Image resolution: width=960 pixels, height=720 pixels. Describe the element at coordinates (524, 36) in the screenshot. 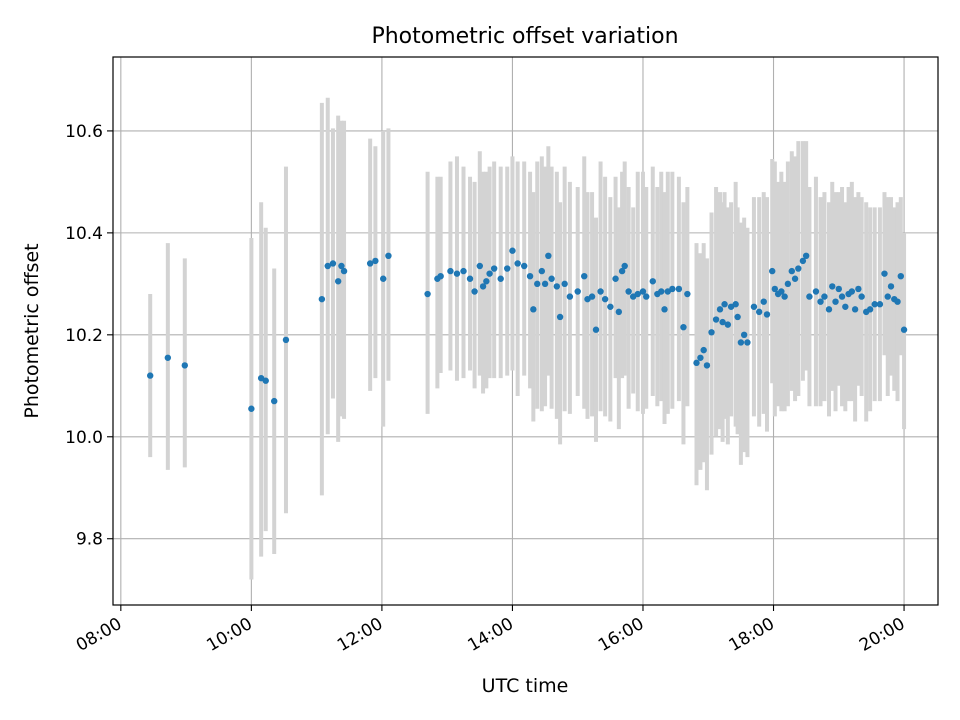

I see `chart-title: Photometric offset variation` at that location.